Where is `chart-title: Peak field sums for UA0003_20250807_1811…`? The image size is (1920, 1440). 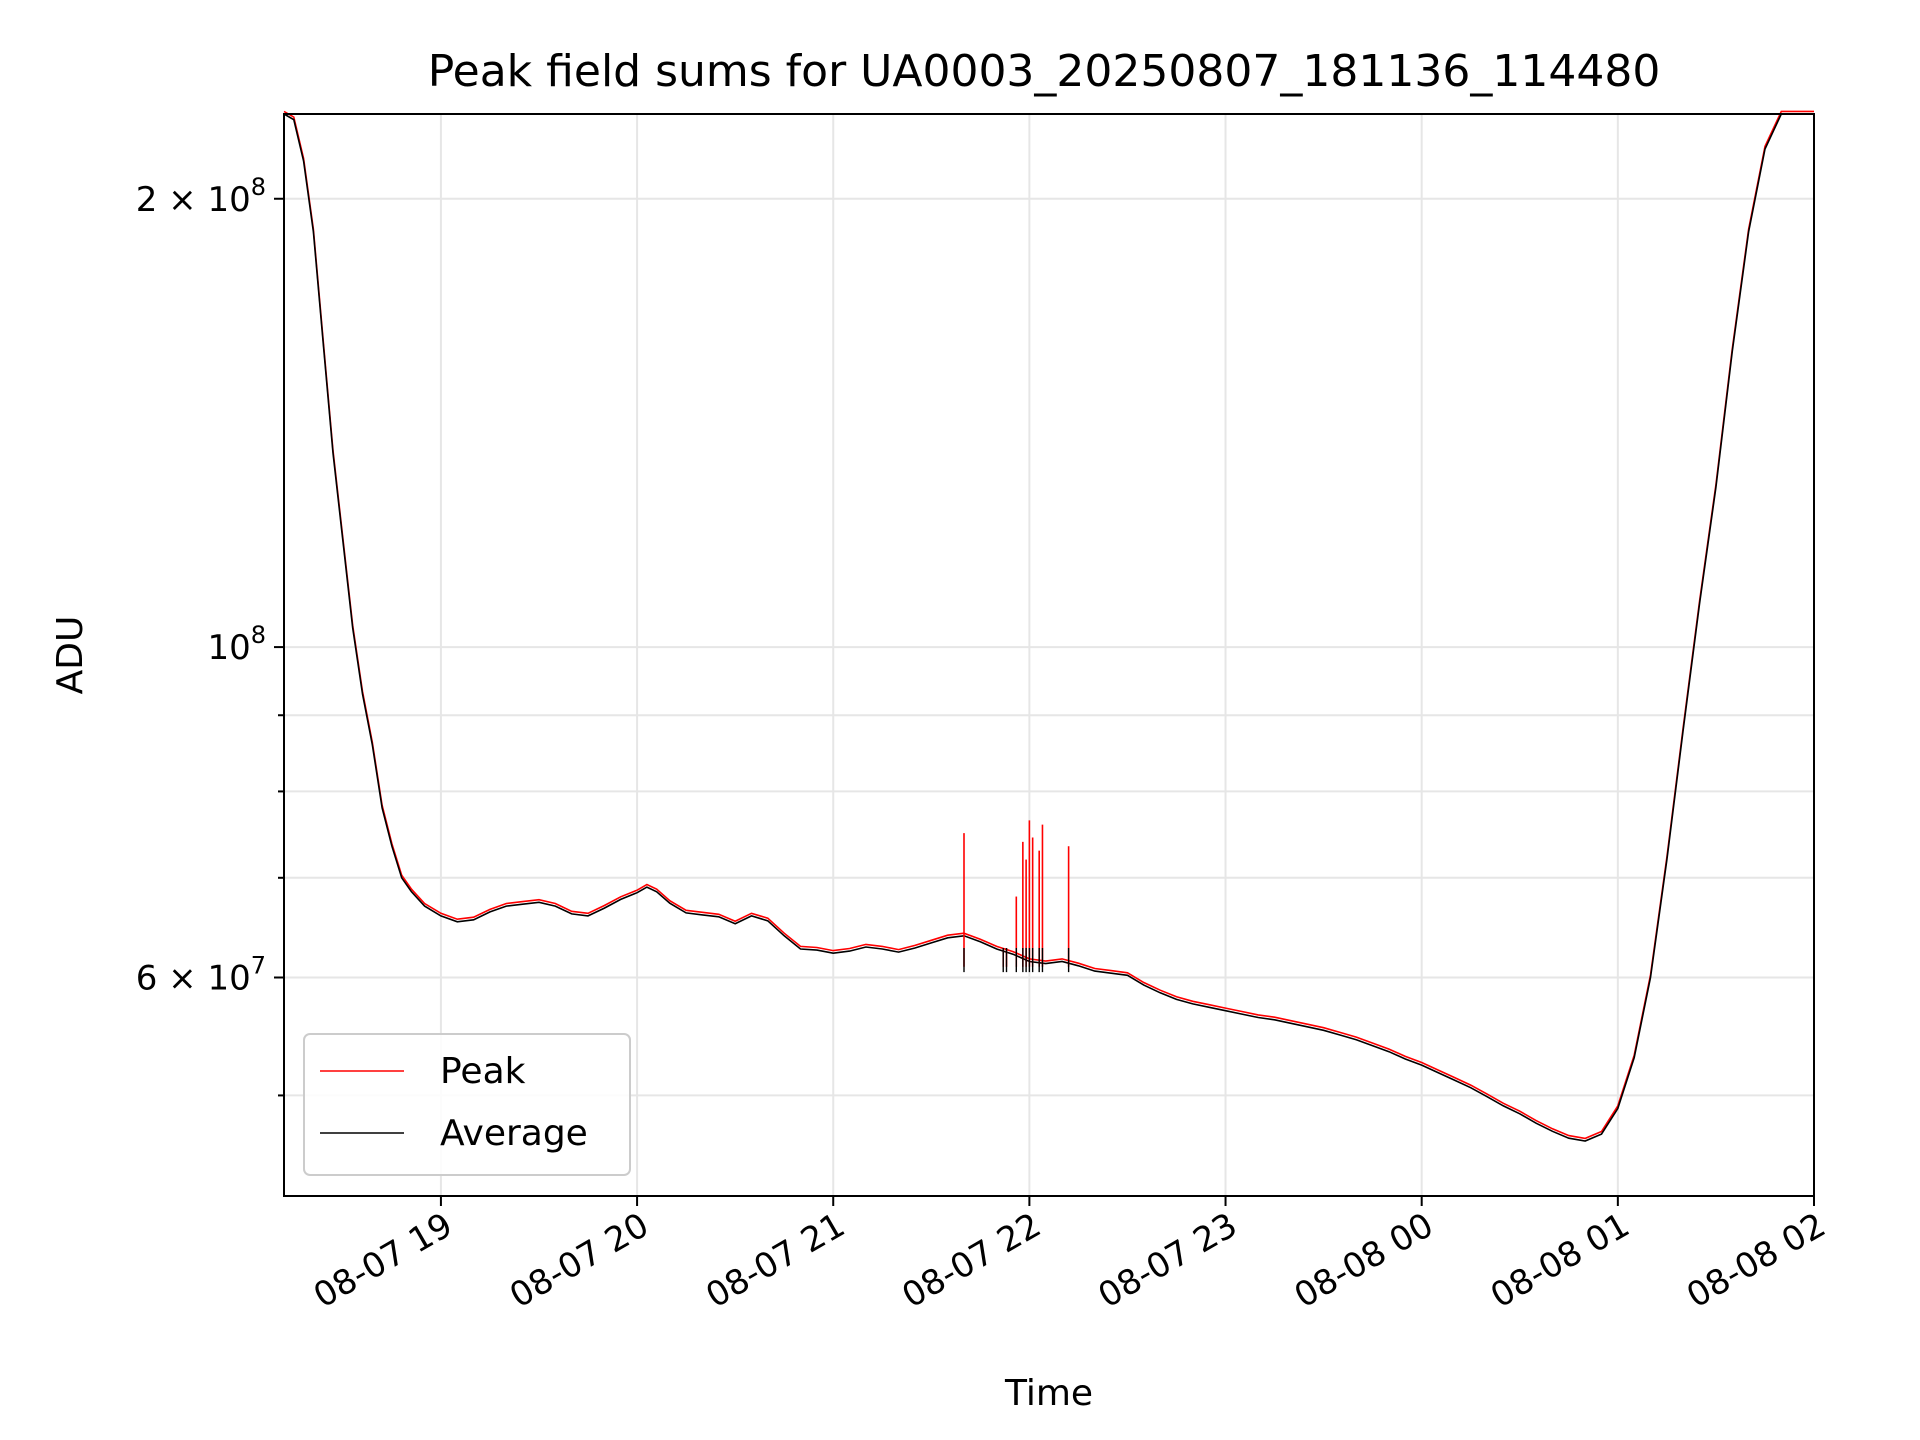 chart-title: Peak field sums for UA0003_20250807_1811… is located at coordinates (1044, 71).